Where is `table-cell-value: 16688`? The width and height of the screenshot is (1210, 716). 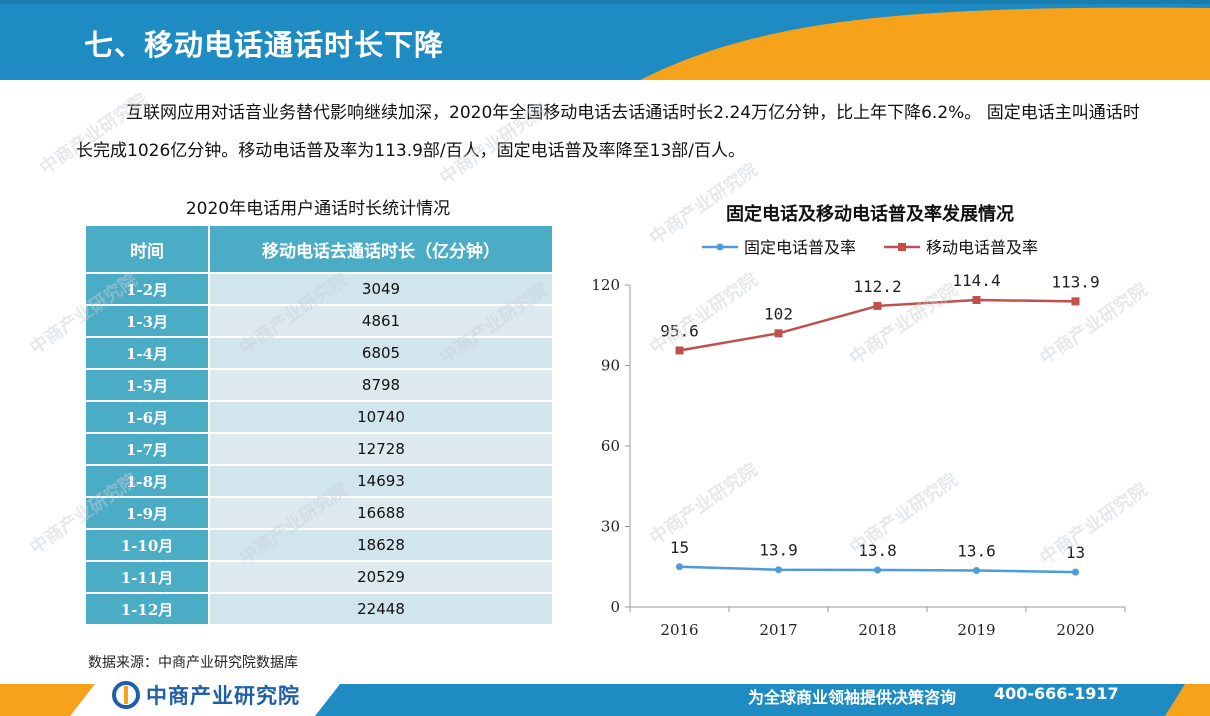 table-cell-value: 16688 is located at coordinates (381, 513).